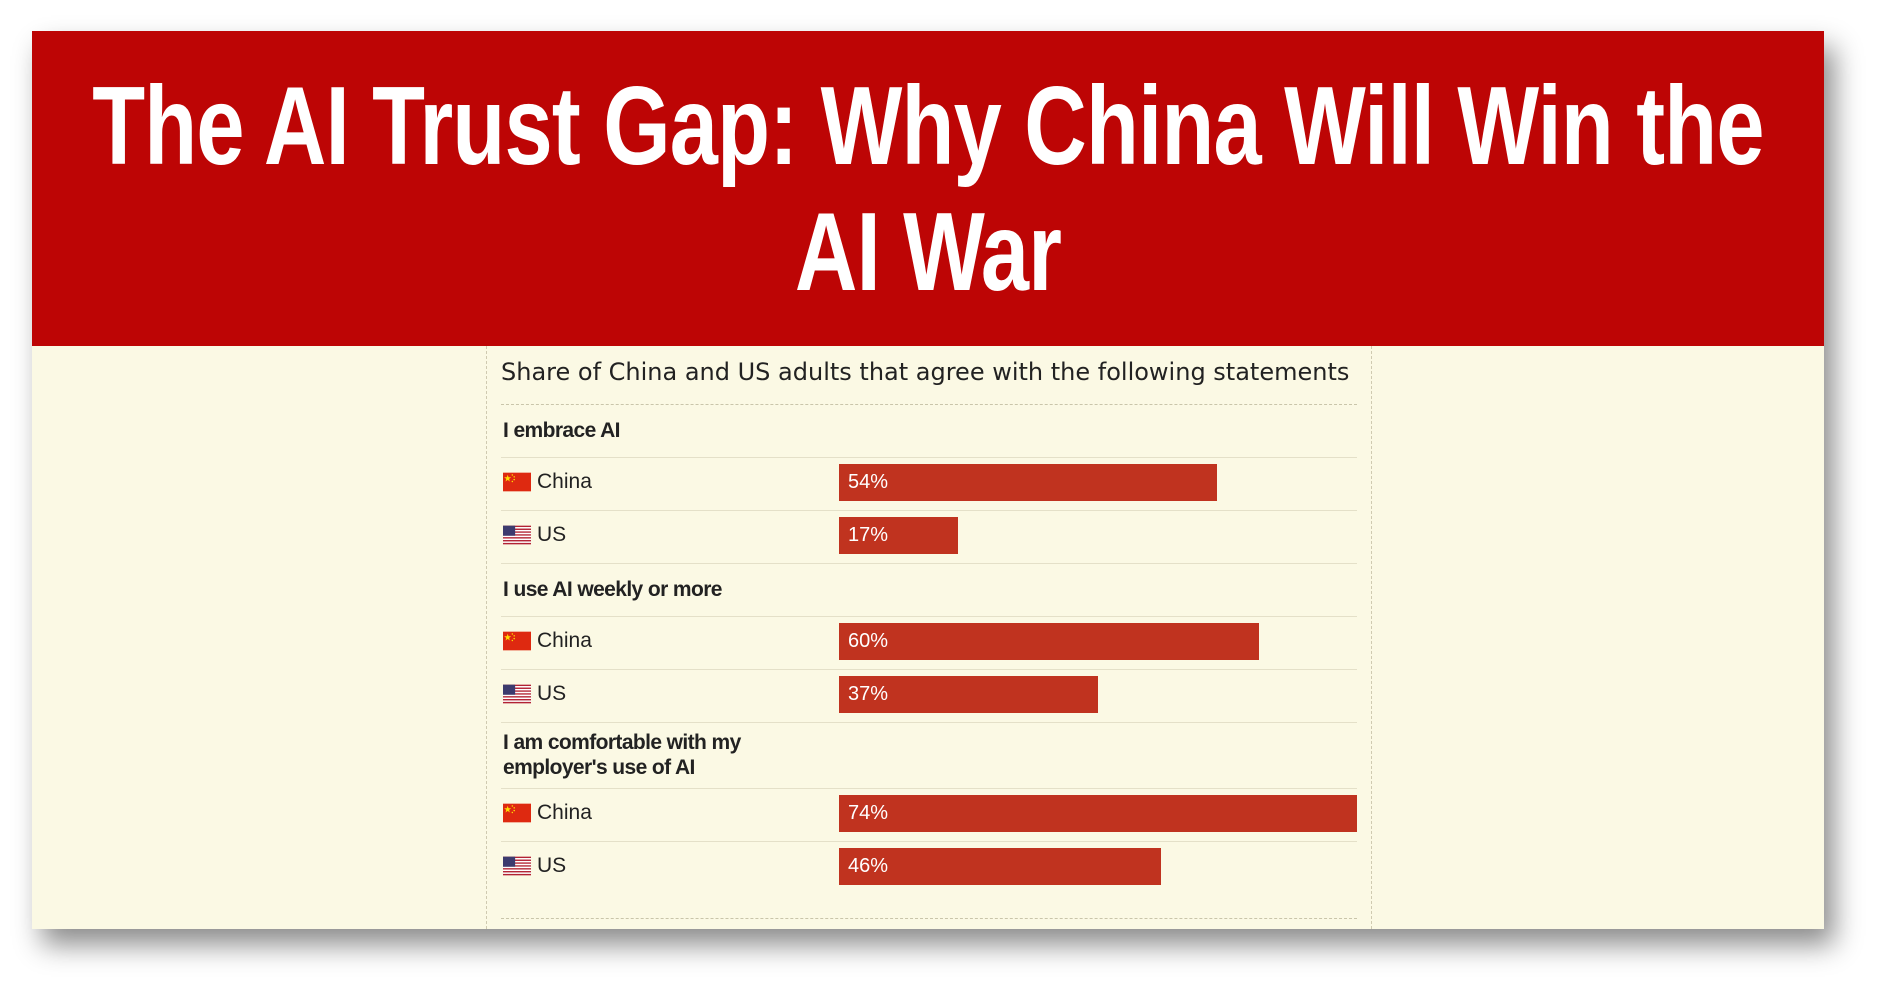 This screenshot has width=1886, height=994. I want to click on bar-china: 60%, so click(1049, 641).